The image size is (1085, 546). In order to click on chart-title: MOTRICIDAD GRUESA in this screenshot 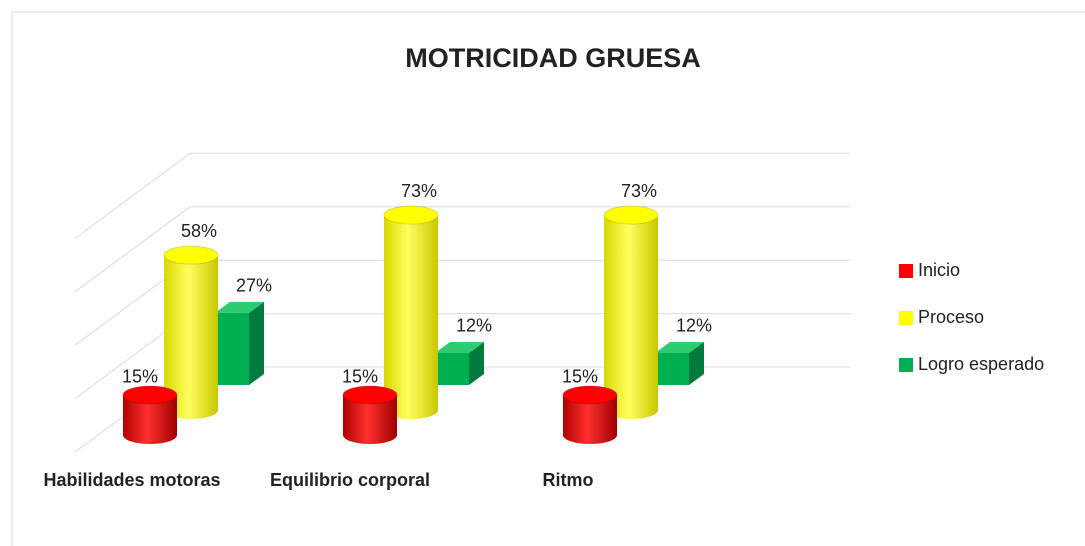, I will do `click(553, 58)`.